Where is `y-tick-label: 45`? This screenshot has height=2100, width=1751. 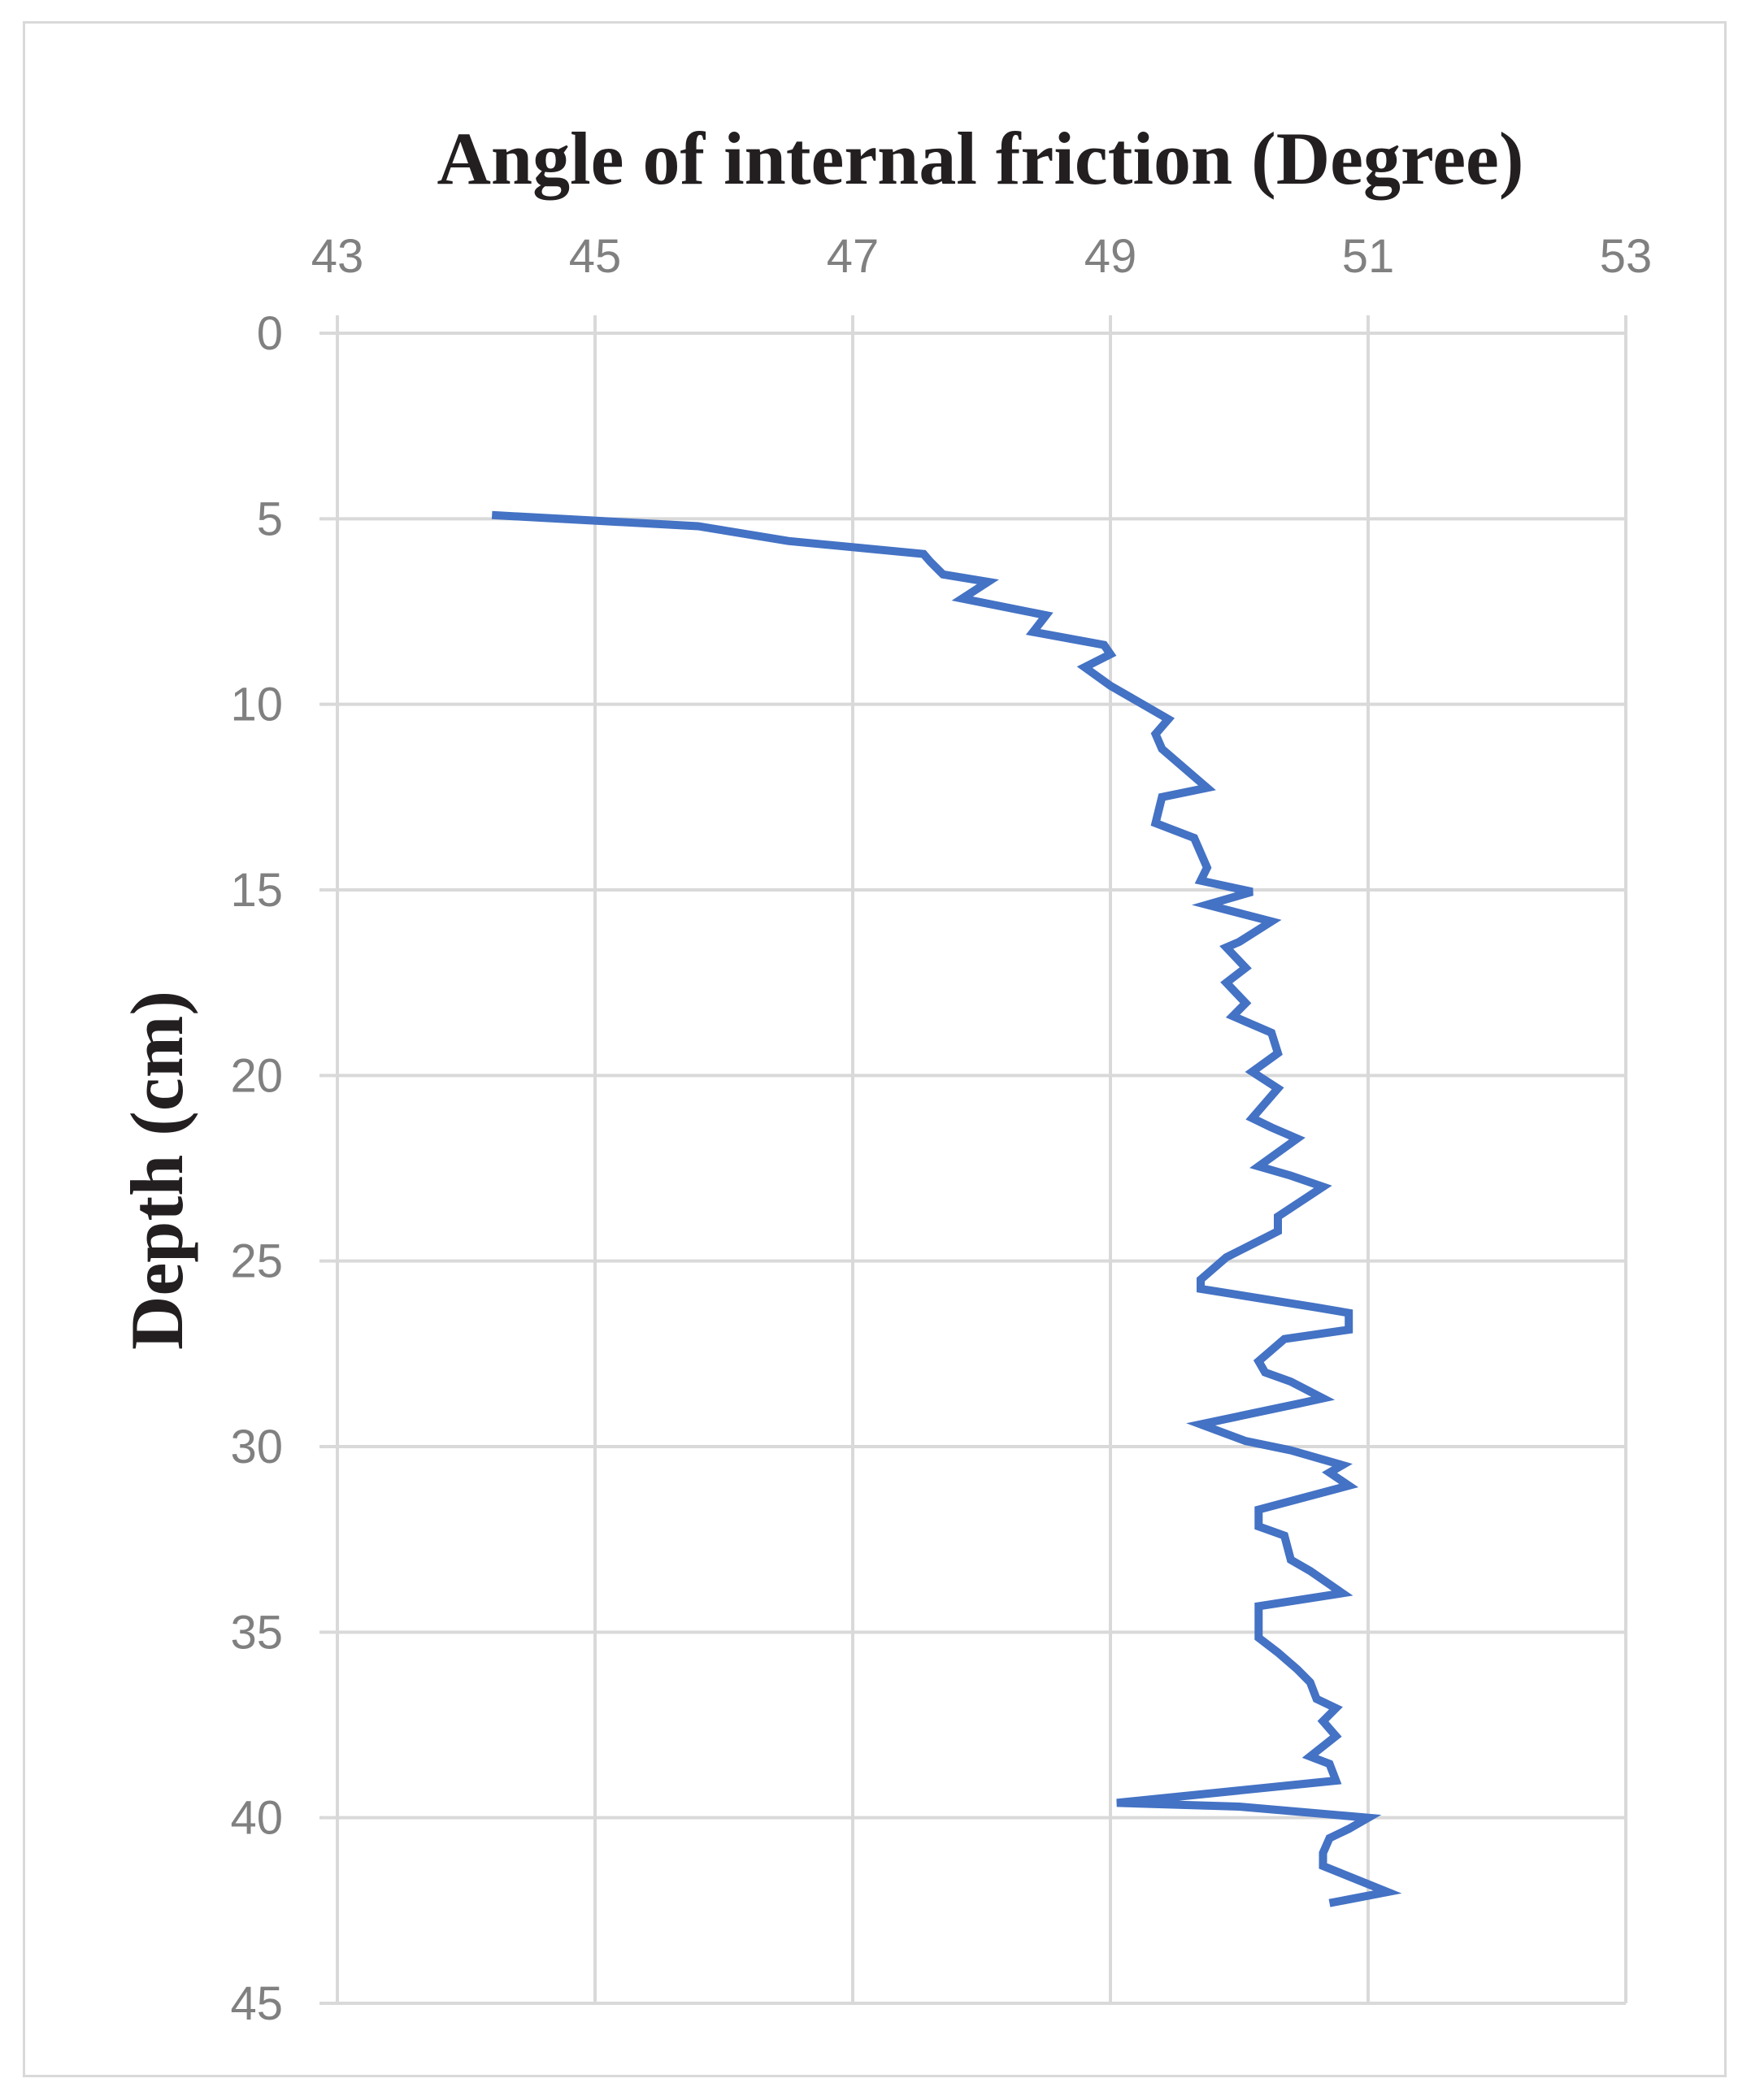
y-tick-label: 45 is located at coordinates (256, 2003).